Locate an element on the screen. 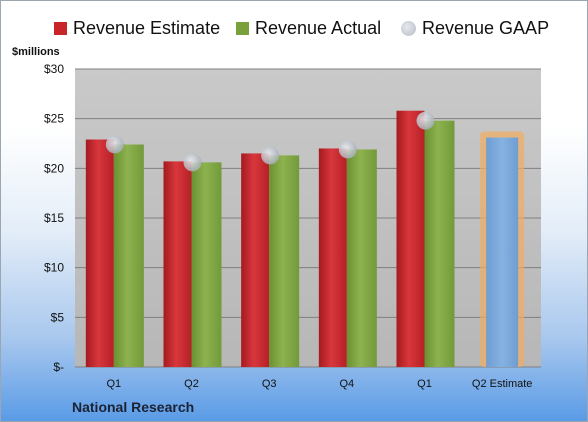  legend-item-actual: Revenue Actual is located at coordinates (308, 28).